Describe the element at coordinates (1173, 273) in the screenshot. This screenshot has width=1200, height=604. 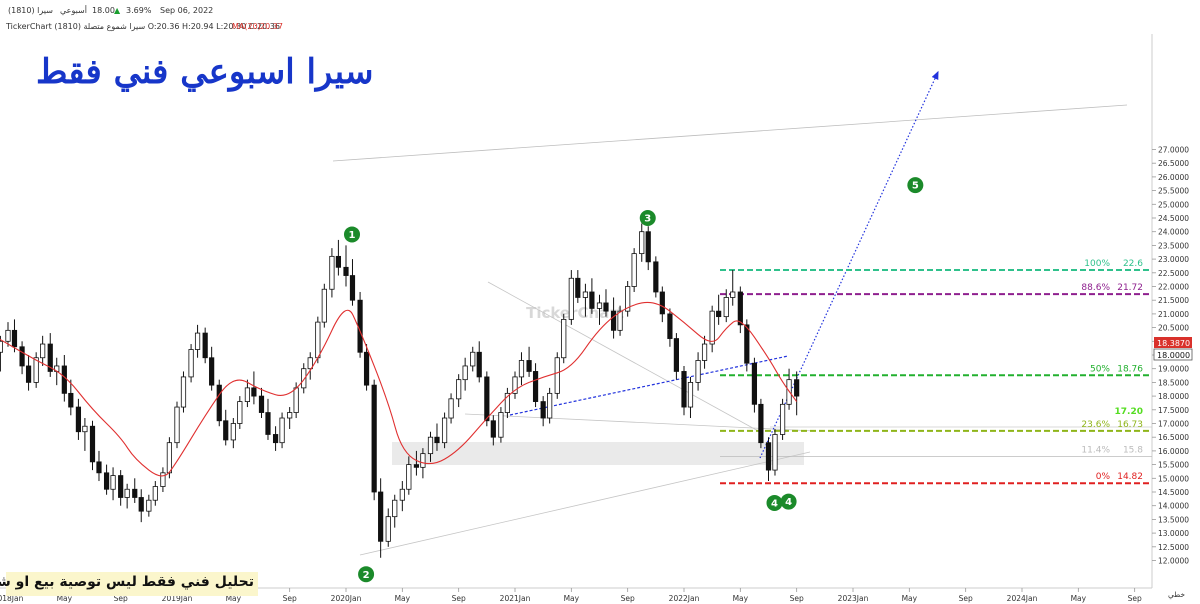
I see `y-tick-label: 22.5000` at that location.